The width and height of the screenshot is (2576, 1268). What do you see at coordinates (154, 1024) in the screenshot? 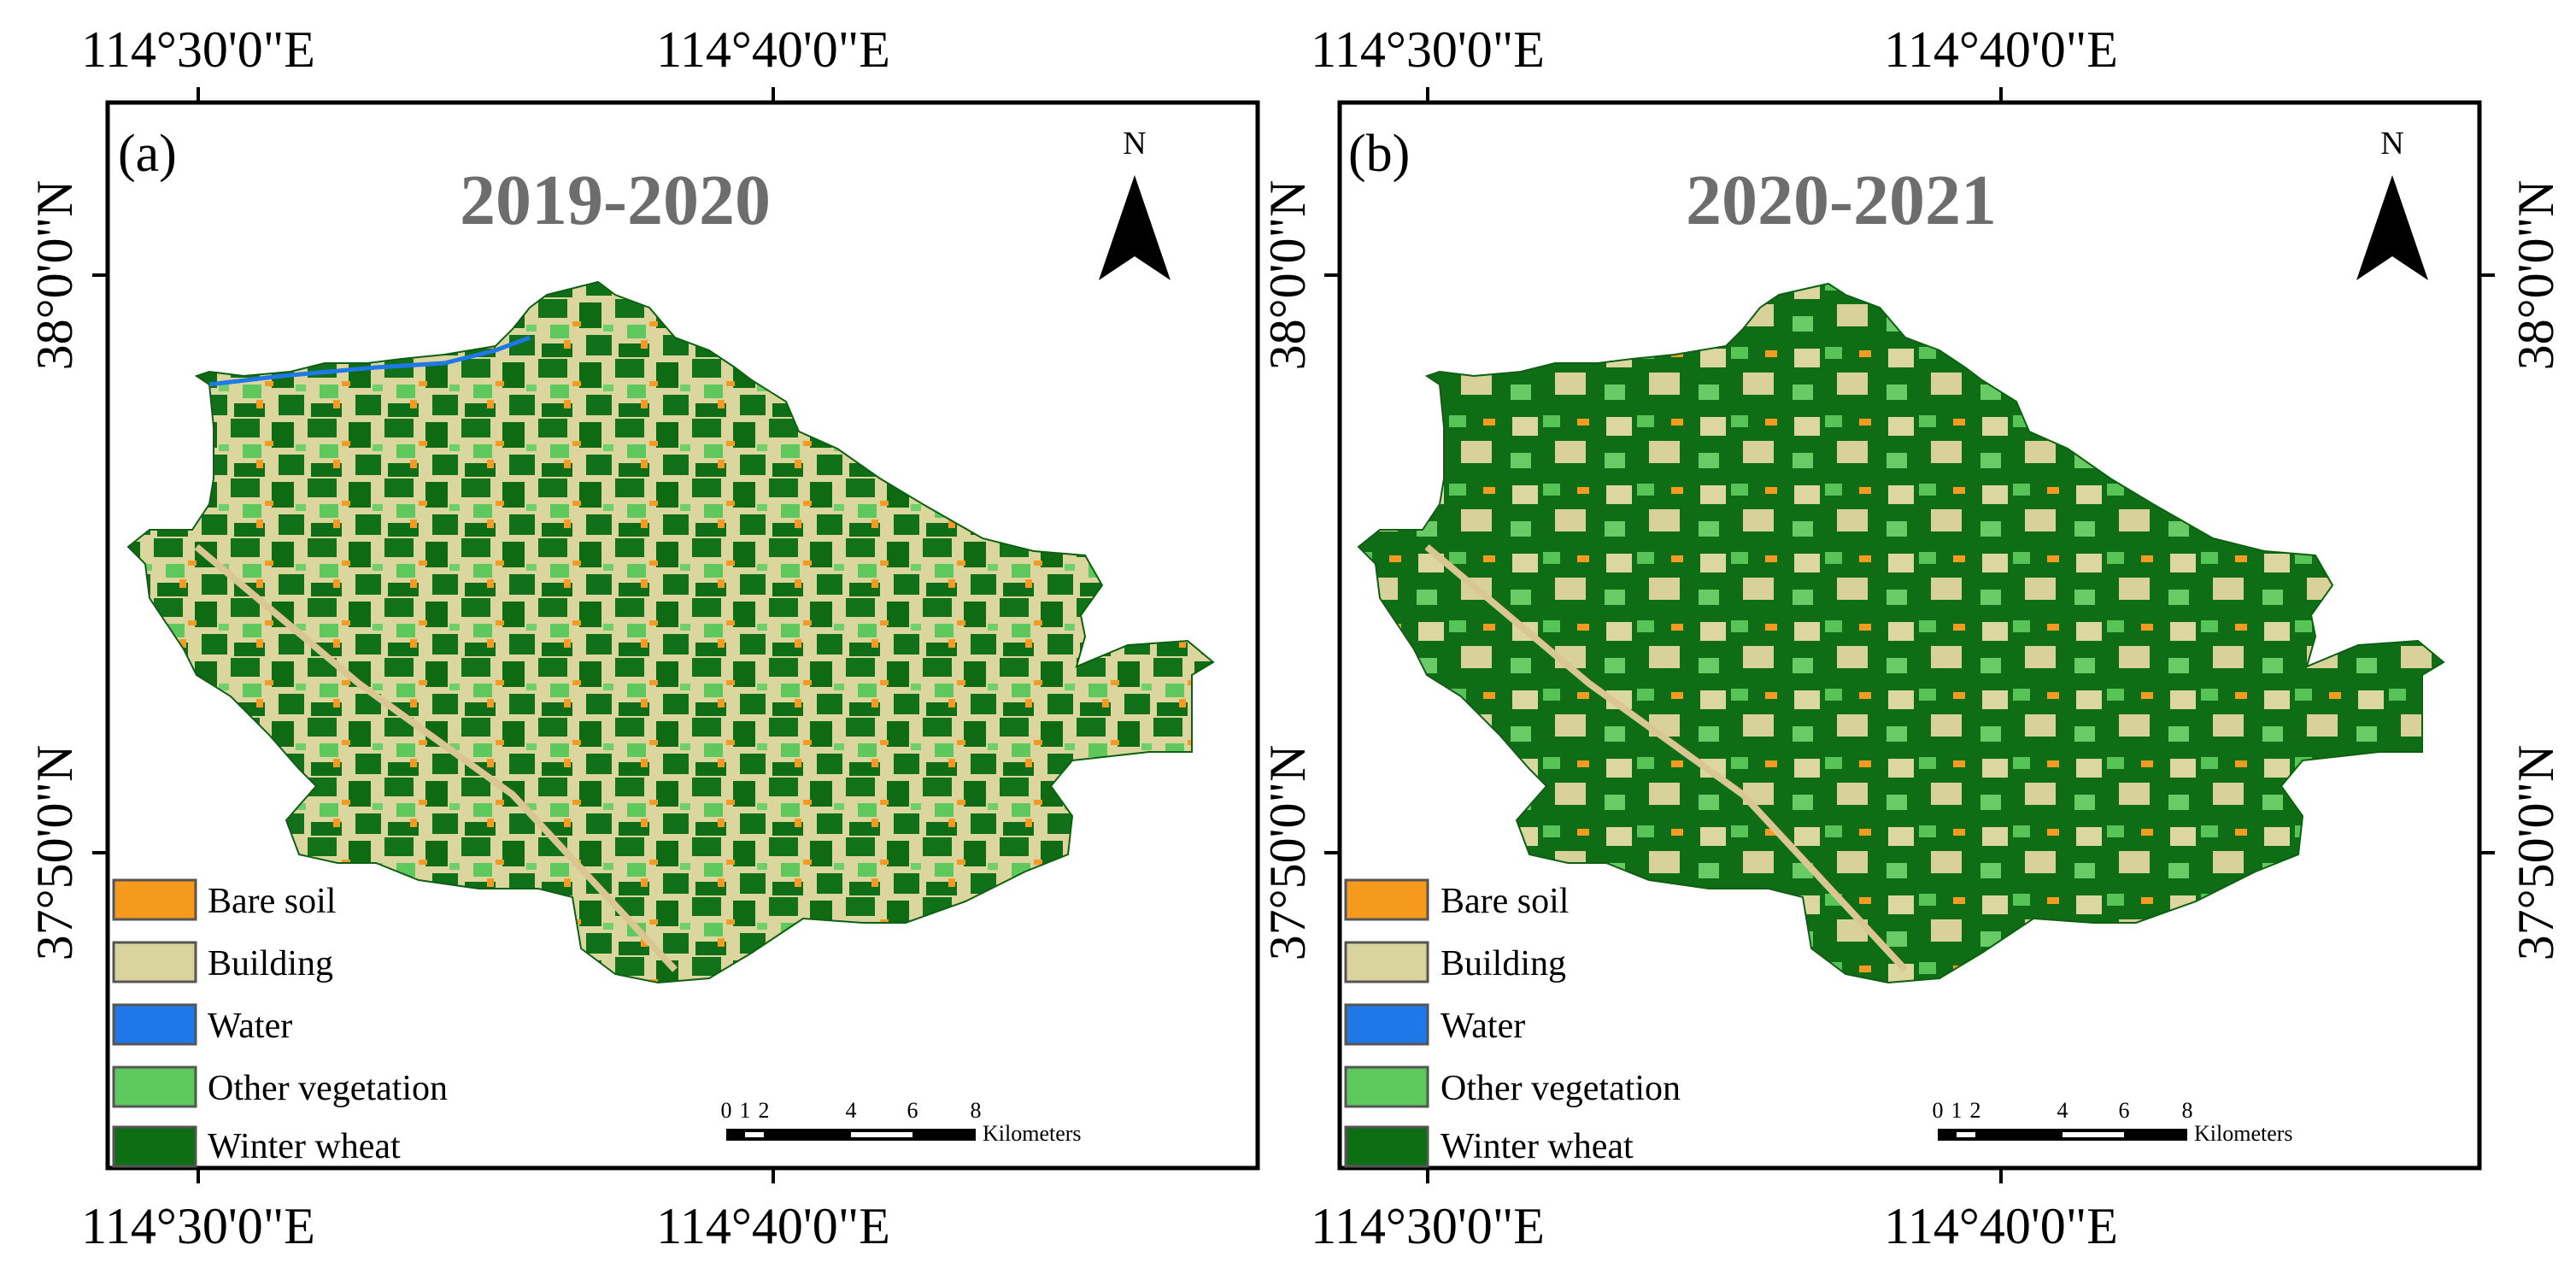
I see `panel-a-legend-swatch-water` at bounding box center [154, 1024].